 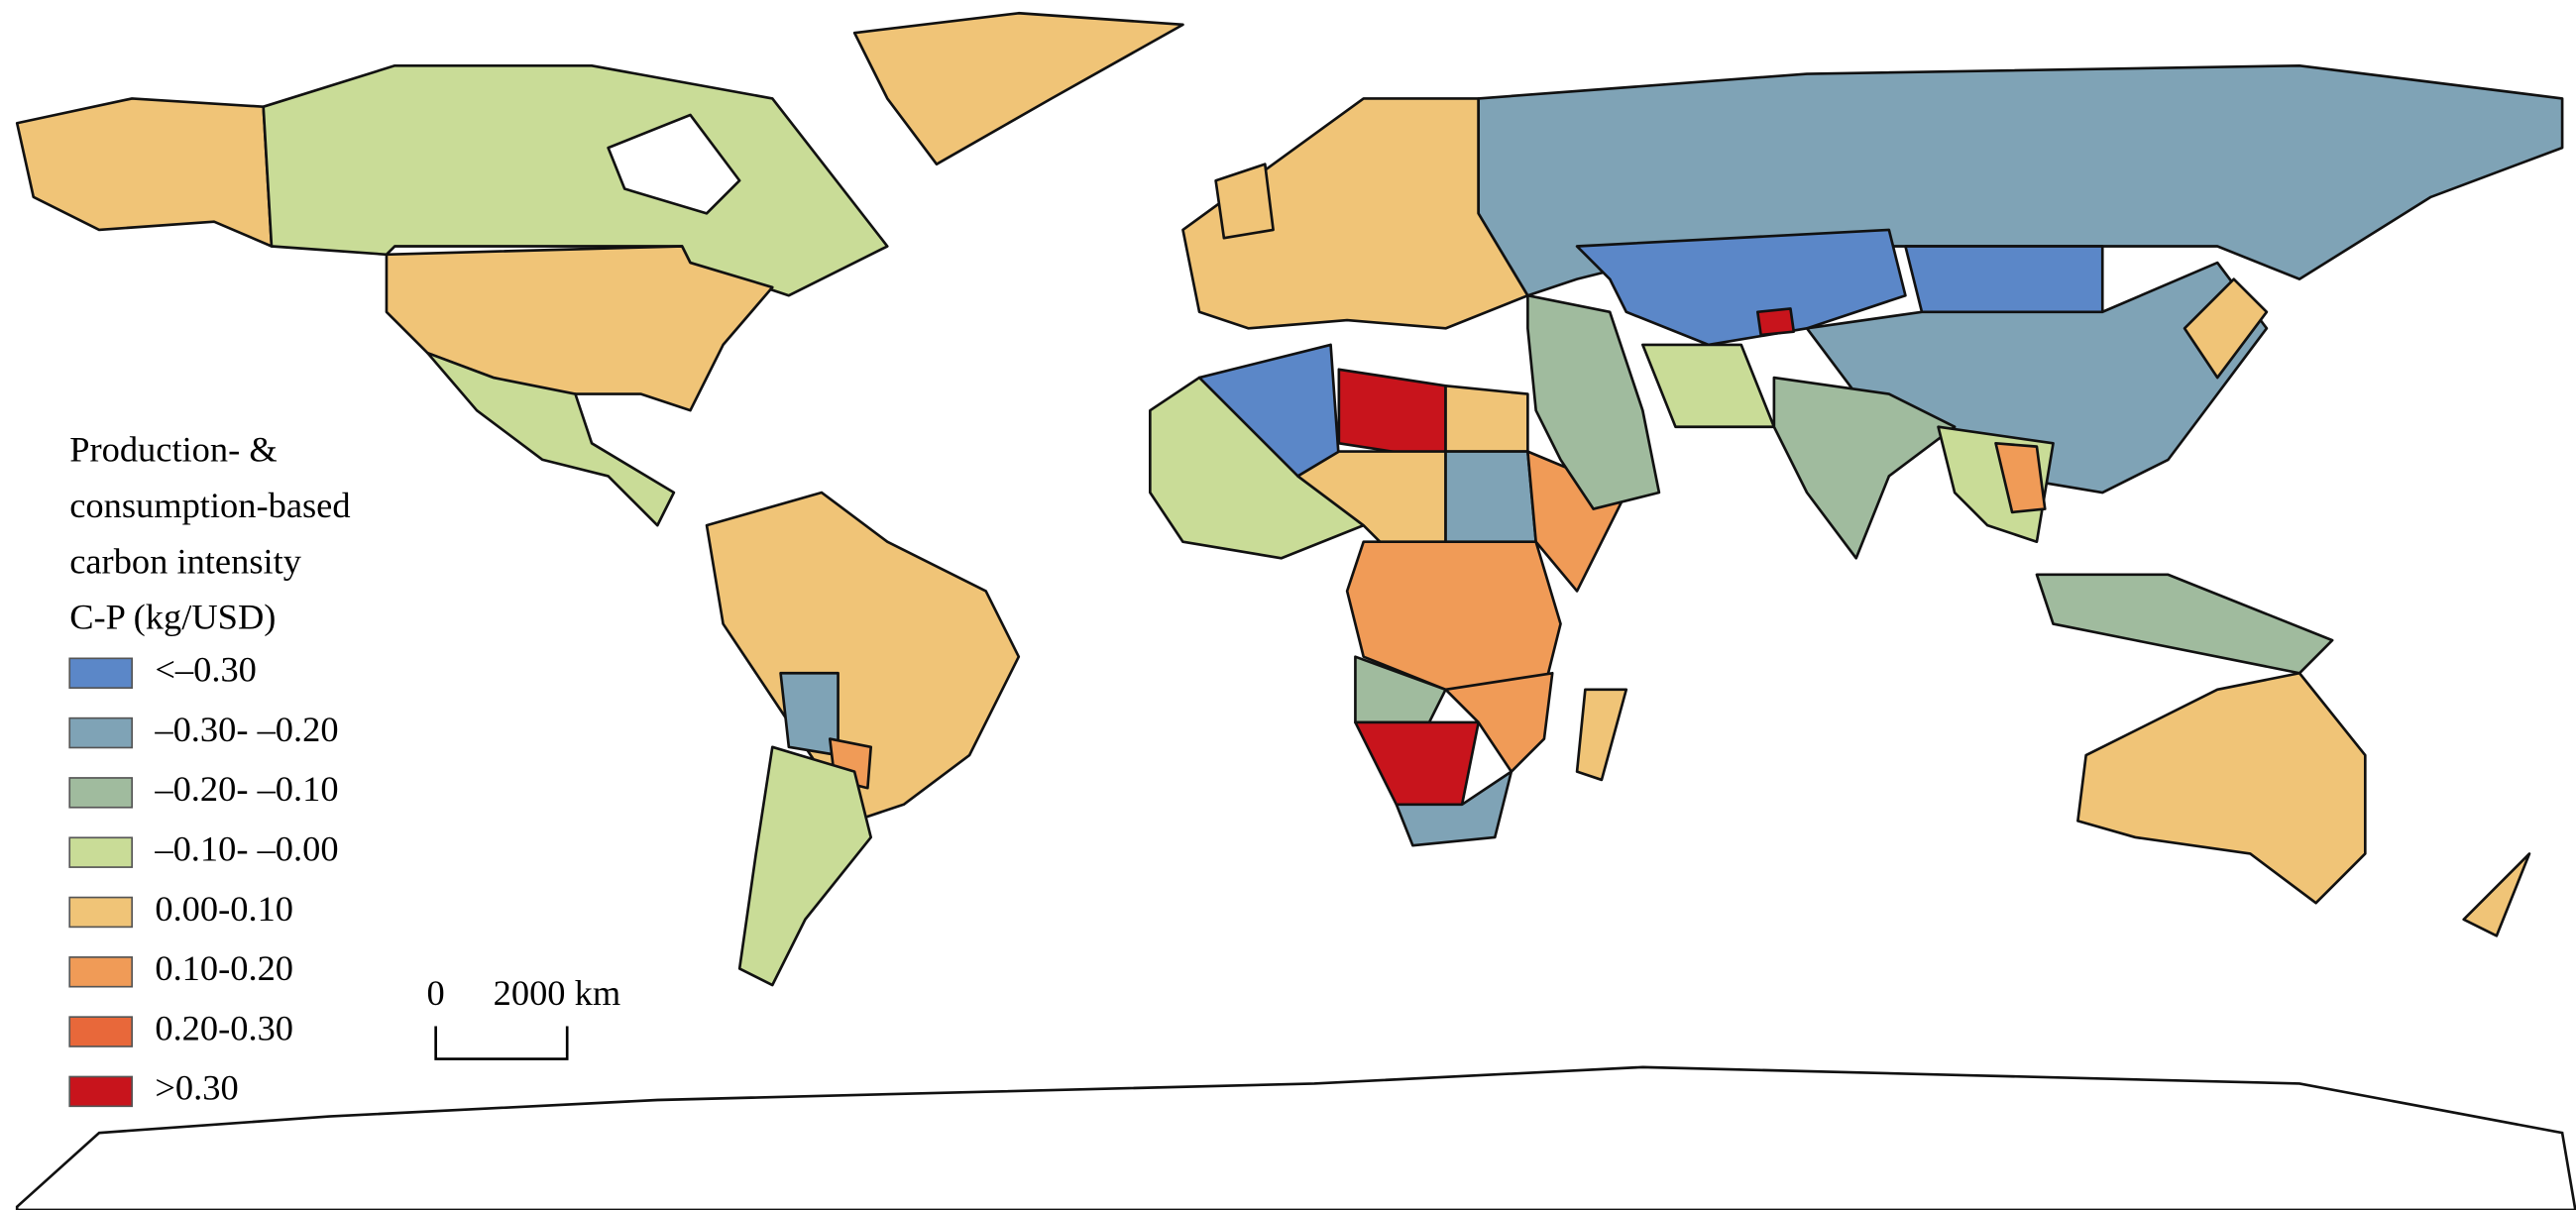 What do you see at coordinates (2004, 279) in the screenshot?
I see `mongolia` at bounding box center [2004, 279].